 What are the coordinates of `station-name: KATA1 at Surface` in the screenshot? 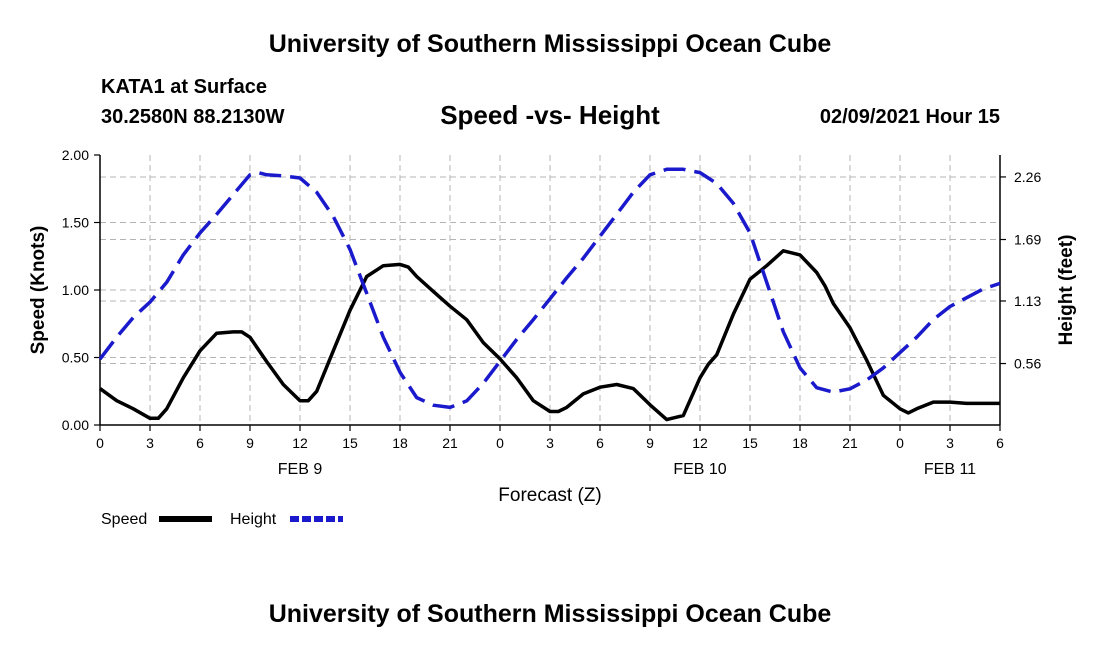 It's located at (184, 87).